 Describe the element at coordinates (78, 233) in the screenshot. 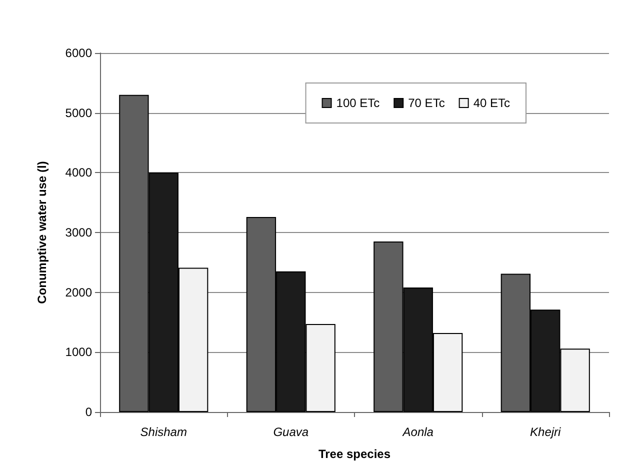

I see `y-tick-label: 3000` at that location.